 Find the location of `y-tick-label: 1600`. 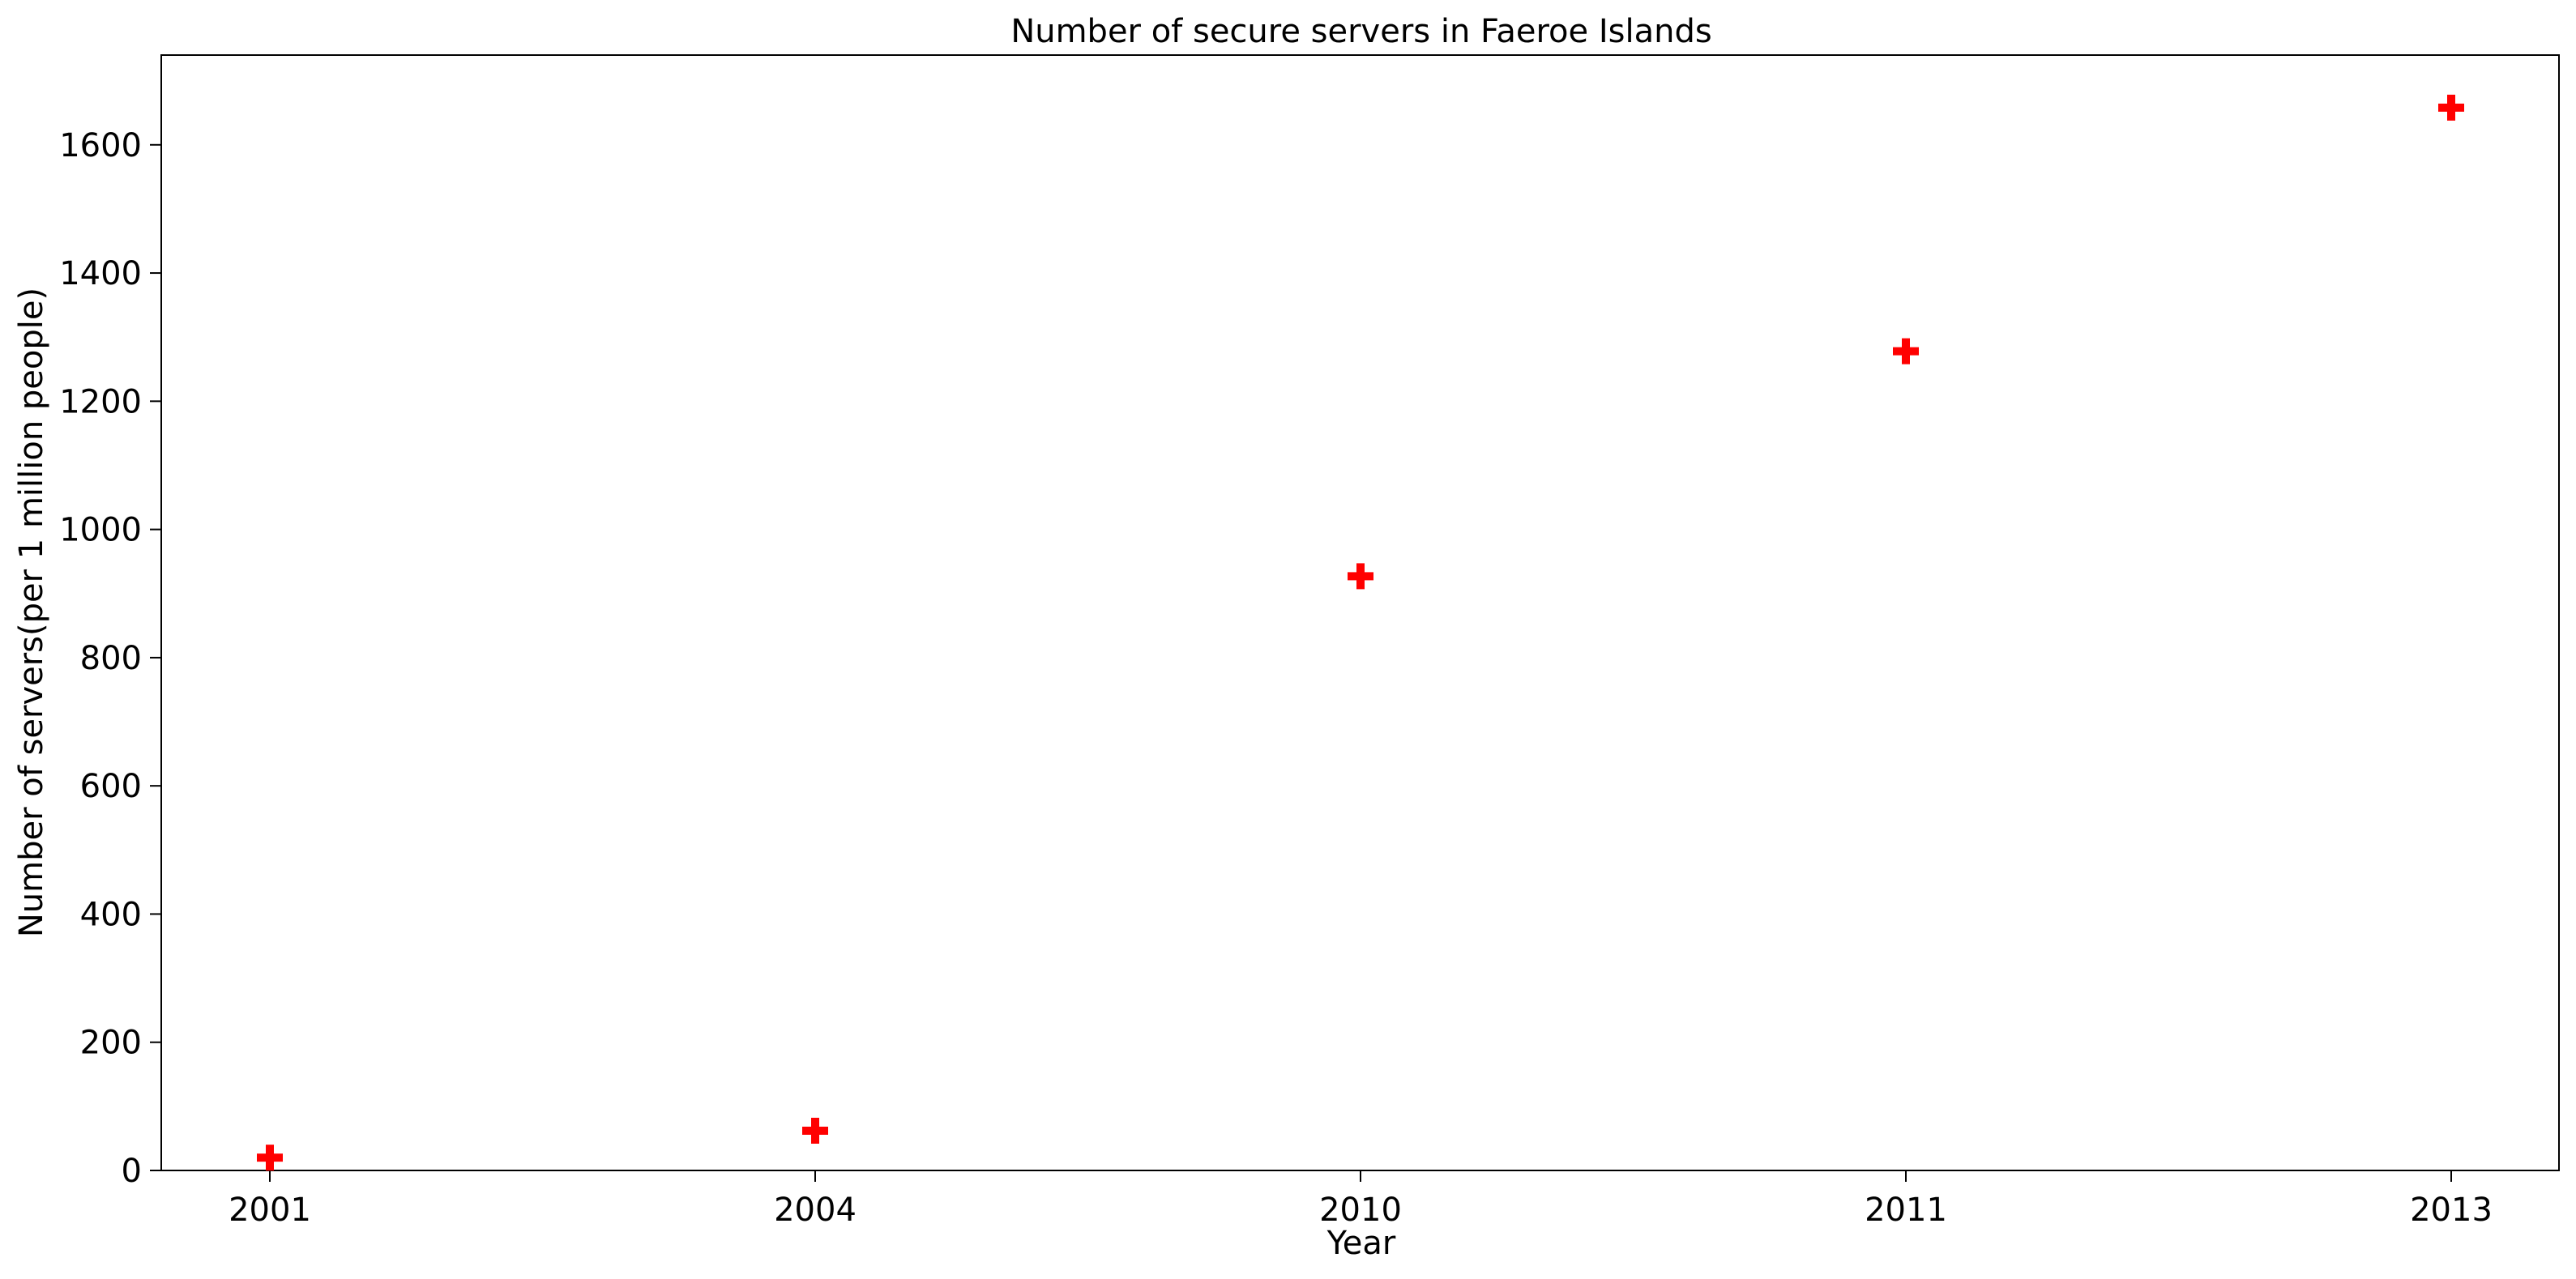

y-tick-label: 1600 is located at coordinates (100, 145).